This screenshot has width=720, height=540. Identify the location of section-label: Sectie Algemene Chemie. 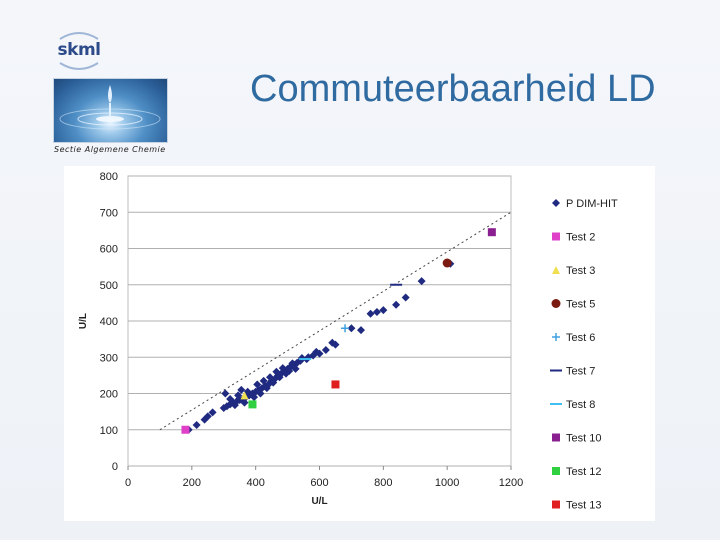
(110, 149).